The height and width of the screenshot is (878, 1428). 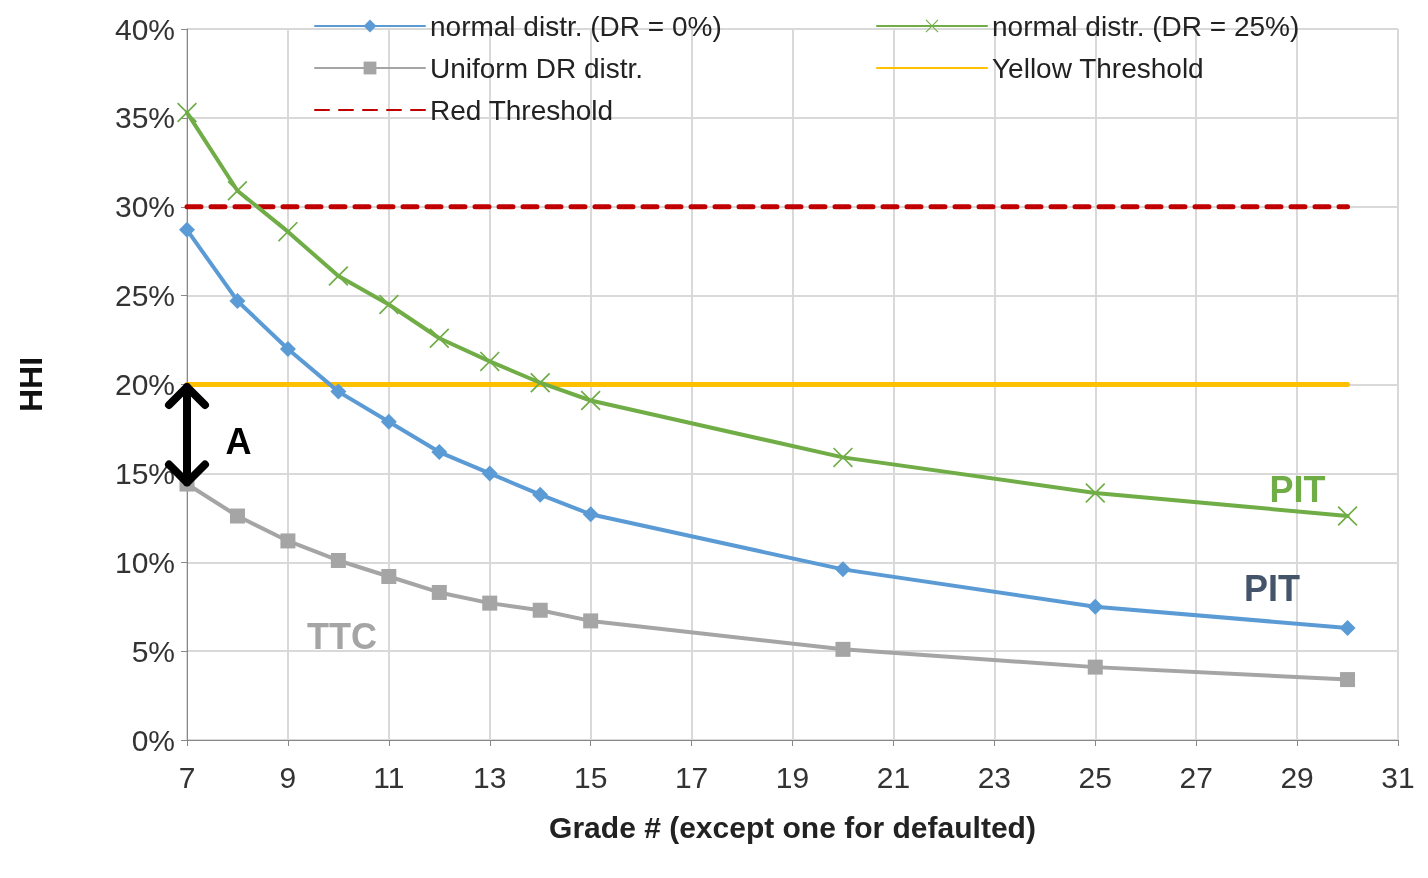 What do you see at coordinates (576, 26) in the screenshot?
I see `legend-label: normal distr. (DR = 0%)` at bounding box center [576, 26].